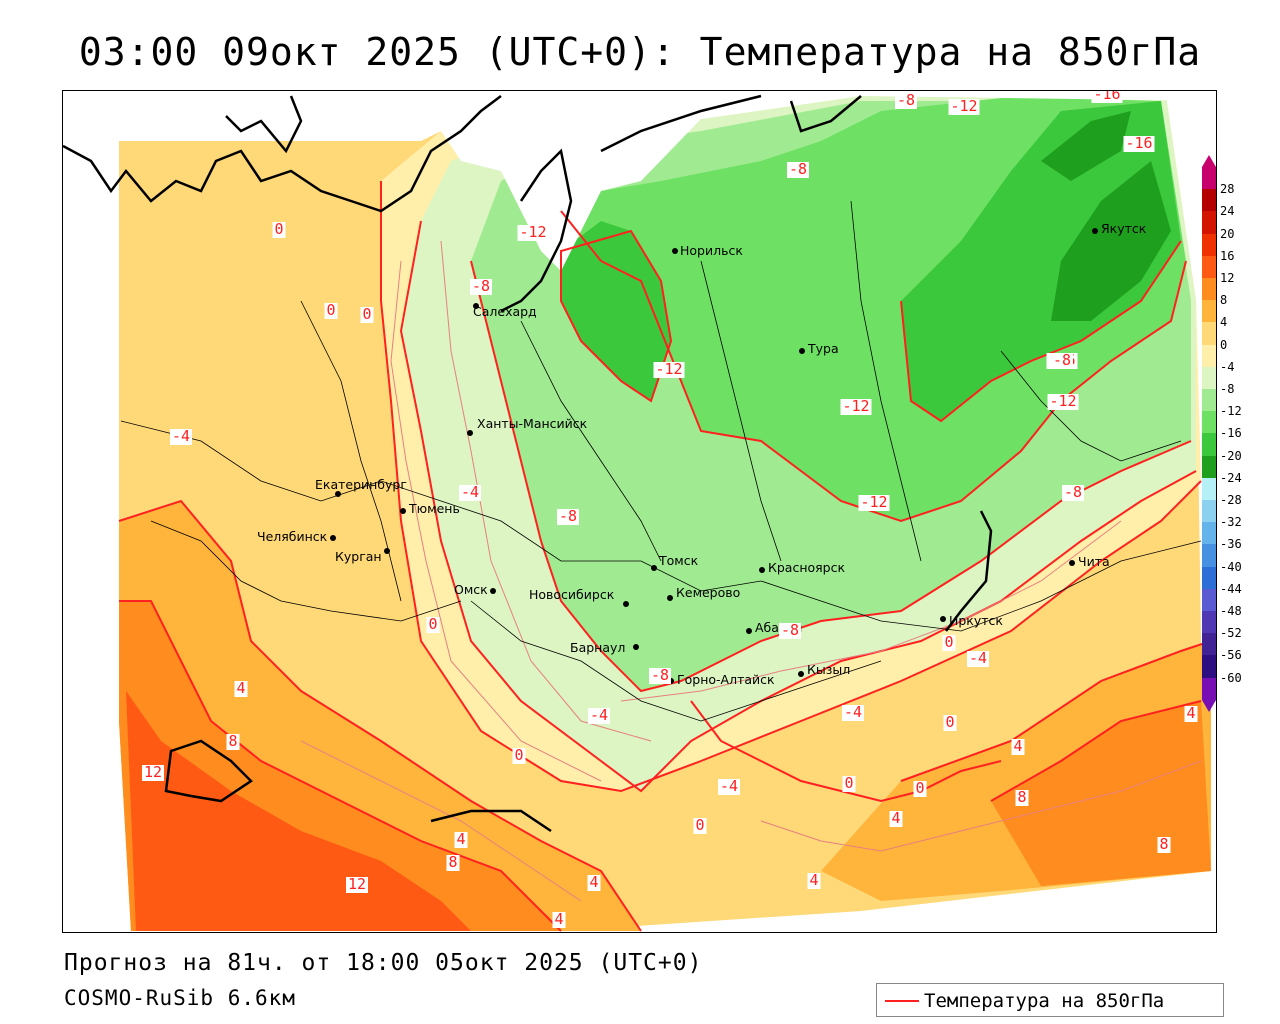  What do you see at coordinates (1209, 705) in the screenshot?
I see `colorbar-arrow-bottom` at bounding box center [1209, 705].